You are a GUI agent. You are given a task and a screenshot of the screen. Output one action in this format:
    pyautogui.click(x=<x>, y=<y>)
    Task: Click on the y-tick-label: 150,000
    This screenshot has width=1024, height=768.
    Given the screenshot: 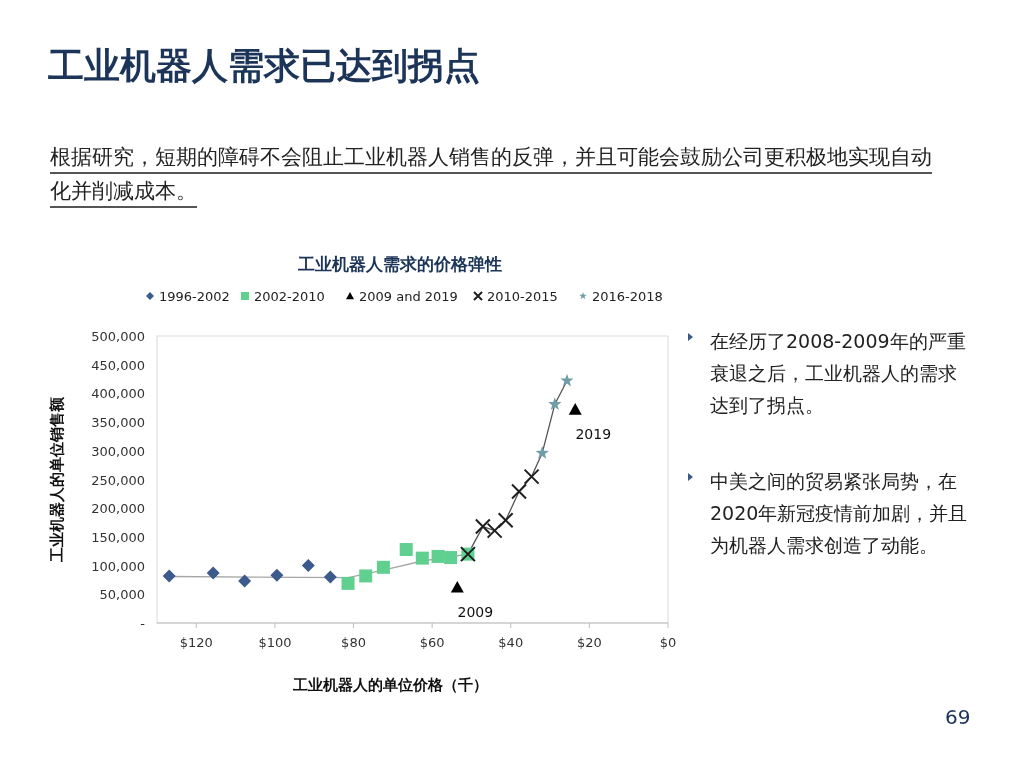 What is the action you would take?
    pyautogui.click(x=118, y=537)
    